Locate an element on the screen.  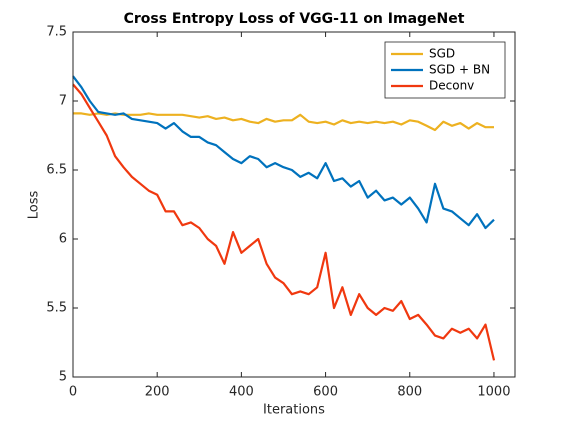
y-axis-label: Loss is located at coordinates (34, 205).